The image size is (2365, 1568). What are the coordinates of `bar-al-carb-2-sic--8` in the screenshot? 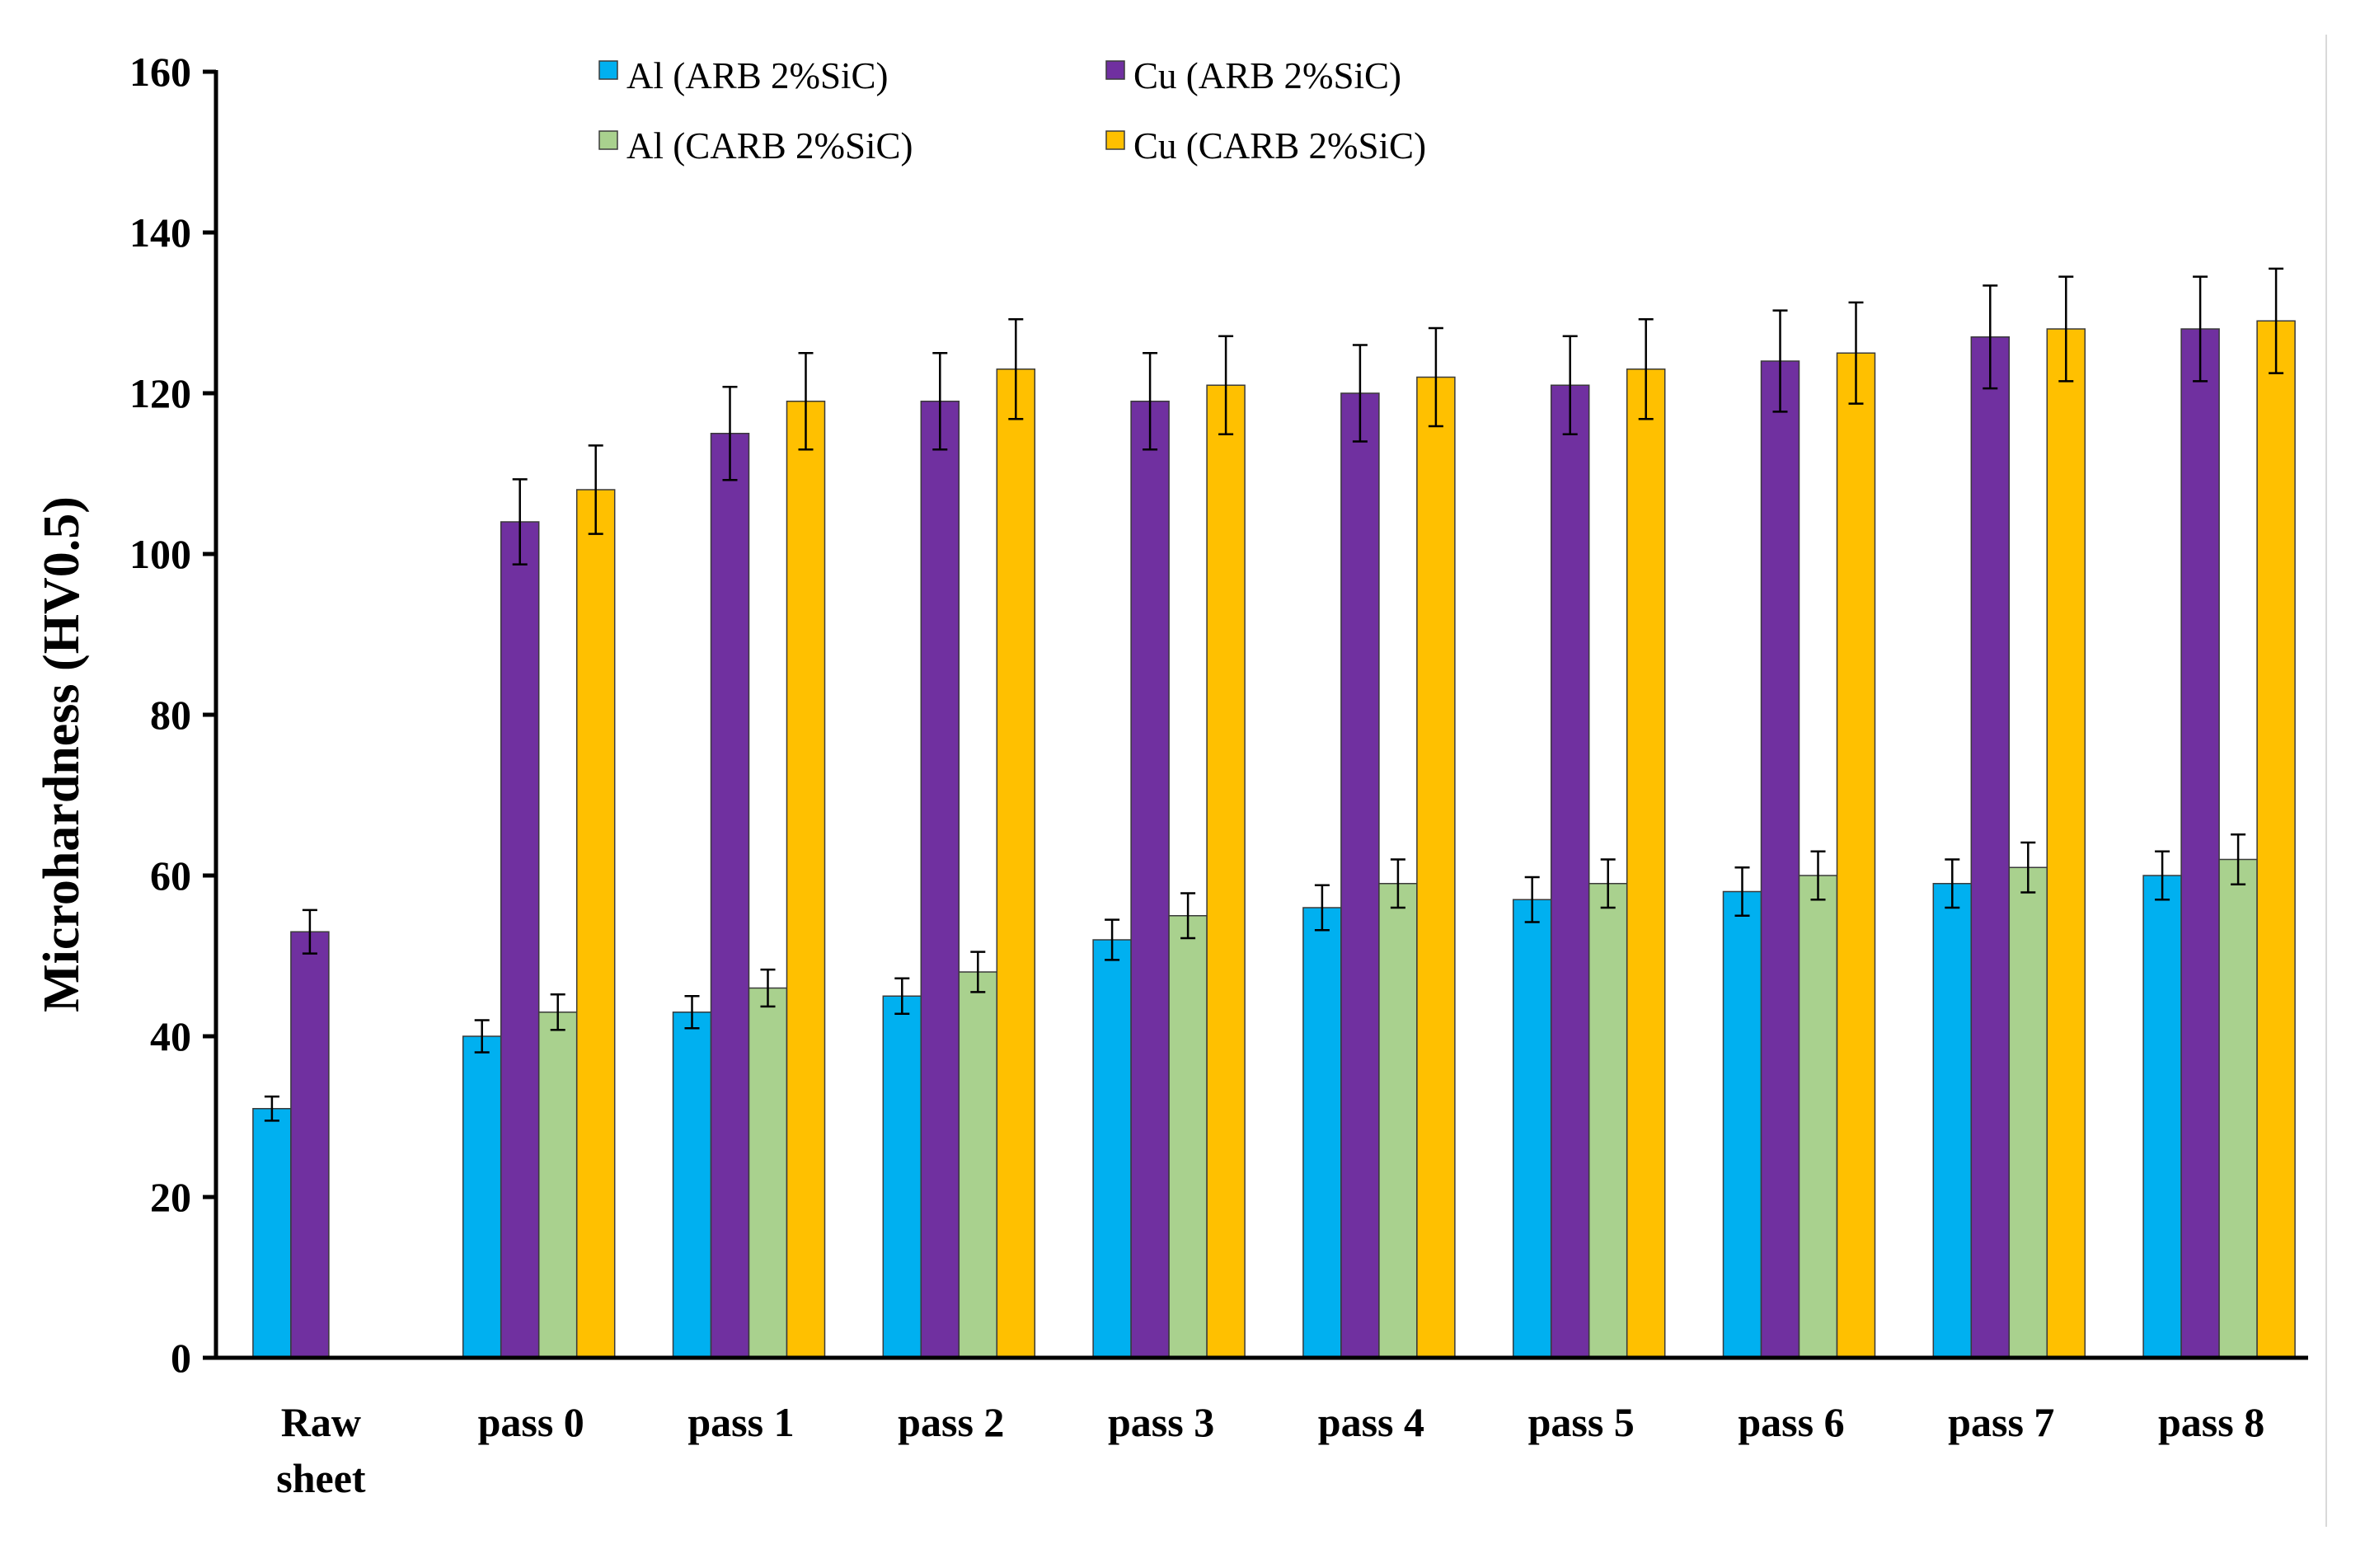 It's located at (2028, 1112).